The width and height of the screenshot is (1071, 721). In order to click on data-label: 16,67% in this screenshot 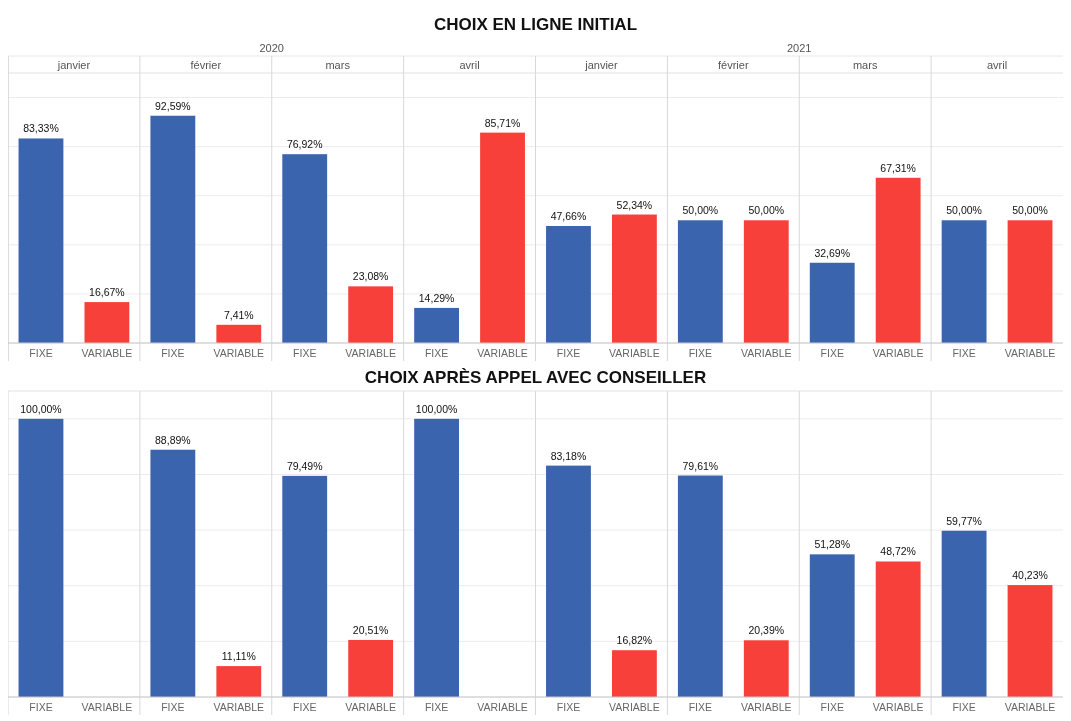, I will do `click(107, 292)`.